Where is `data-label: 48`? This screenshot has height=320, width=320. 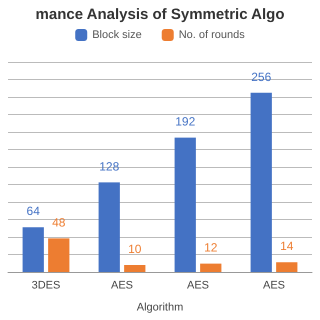
data-label: 48 is located at coordinates (59, 222).